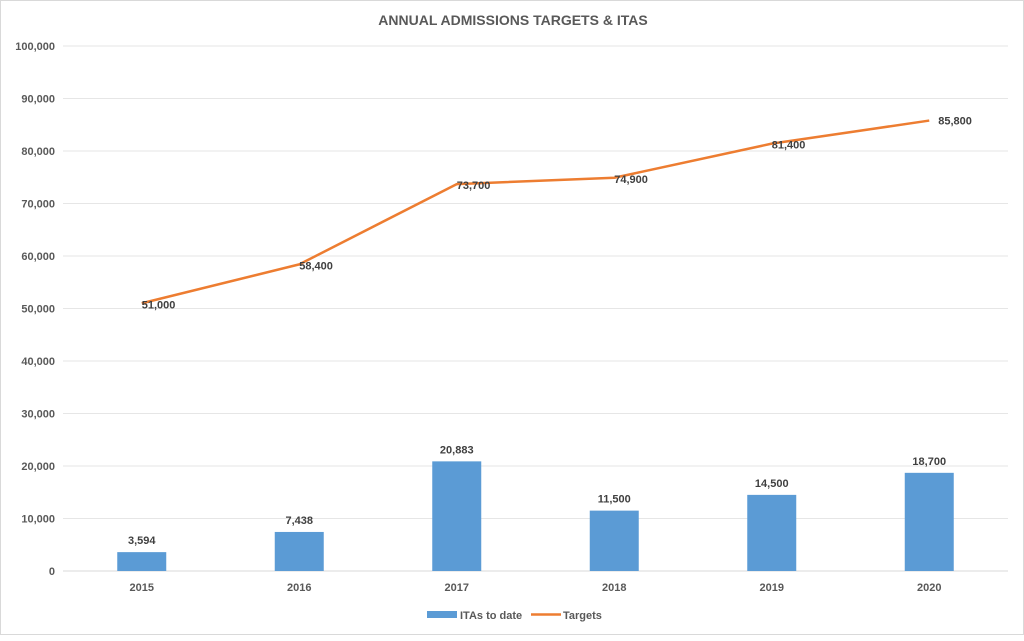  What do you see at coordinates (442, 614) in the screenshot?
I see `legend-swatch-itas` at bounding box center [442, 614].